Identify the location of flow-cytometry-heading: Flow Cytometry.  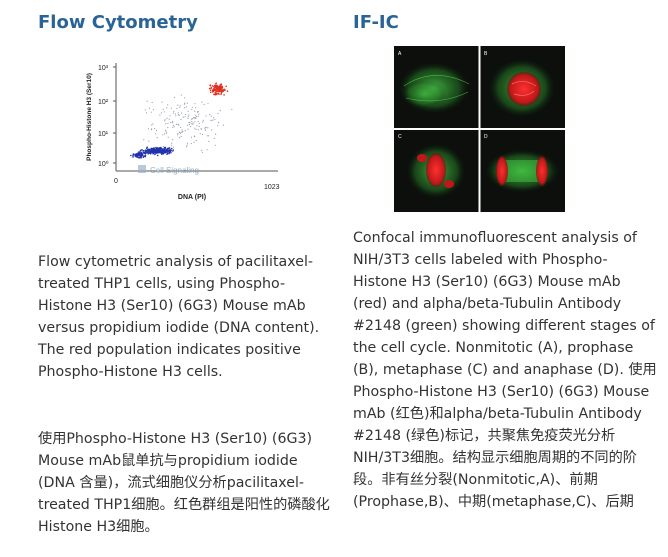
(118, 22).